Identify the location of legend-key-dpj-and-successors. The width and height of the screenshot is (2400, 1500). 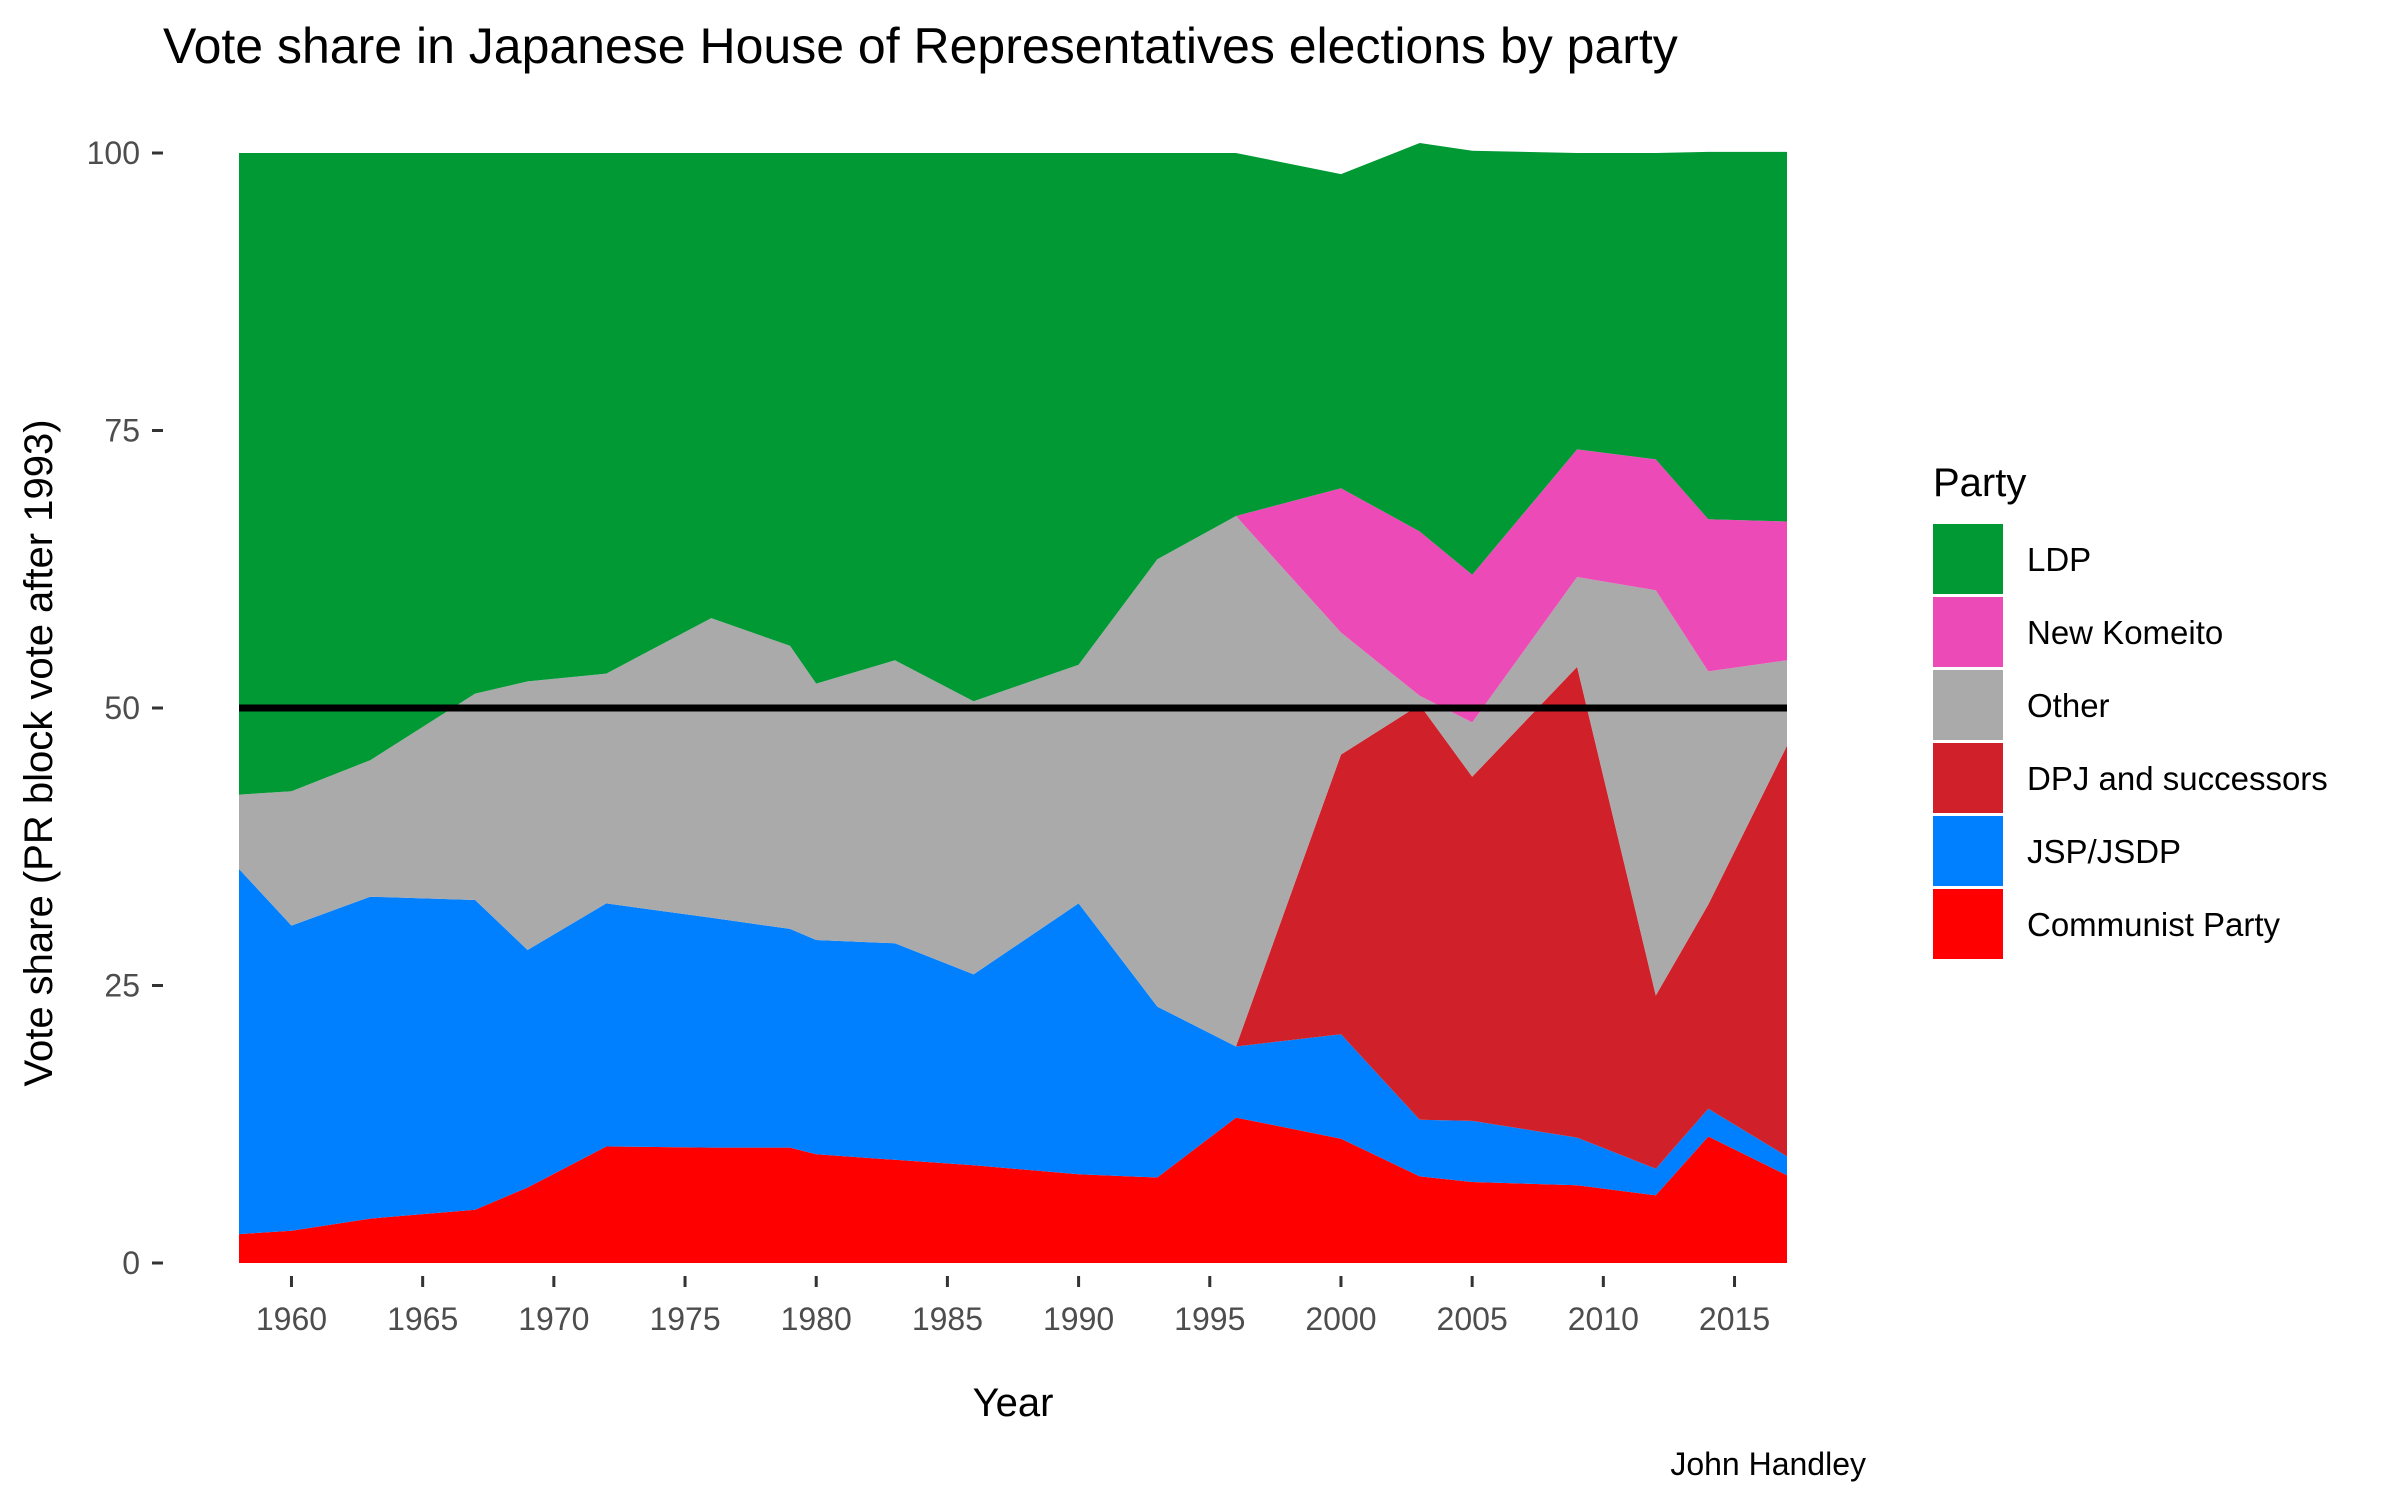
(1968, 778).